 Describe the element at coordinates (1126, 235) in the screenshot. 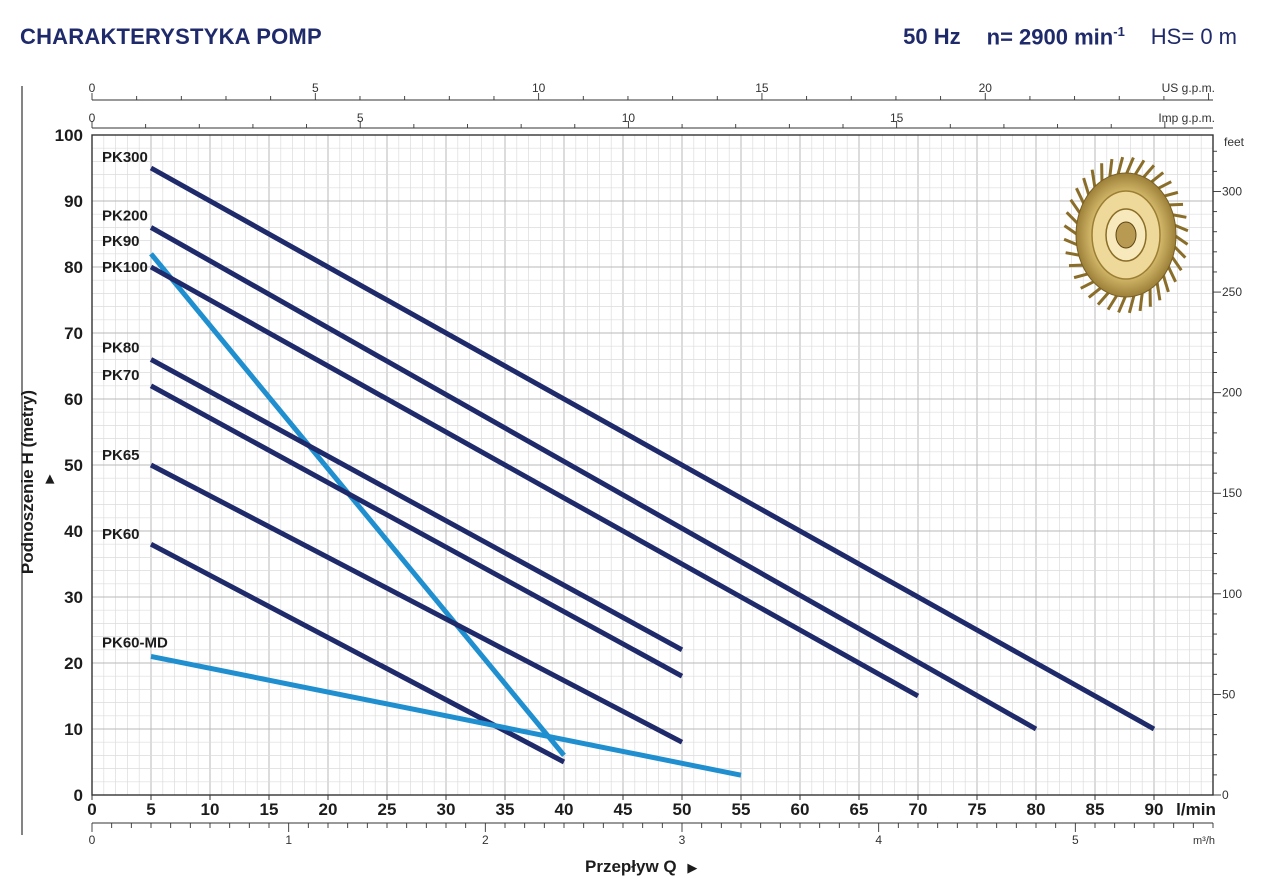

I see `impeller-image` at that location.